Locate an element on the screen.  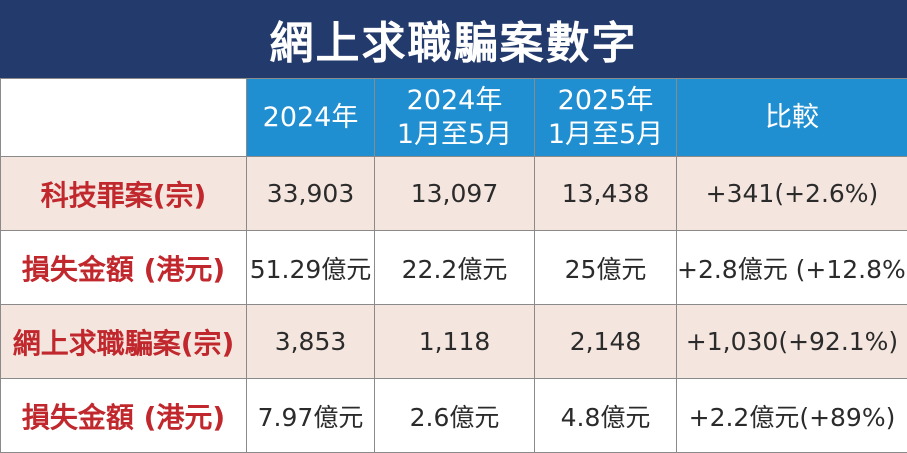
table-cell: 1,118 is located at coordinates (454, 341).